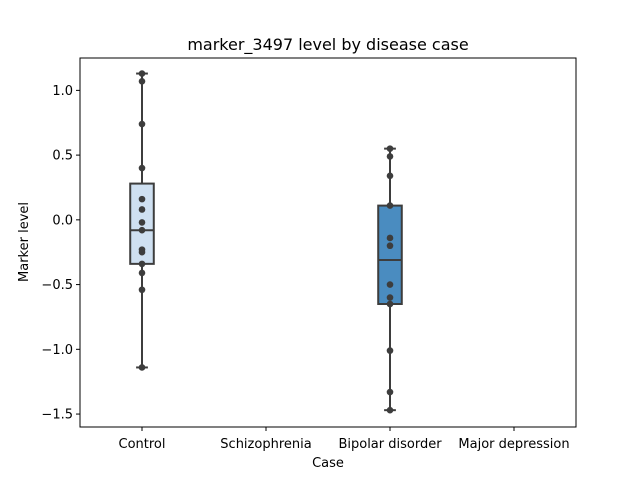 The height and width of the screenshot is (480, 640). I want to click on y-axis-label: Marker level, so click(24, 242).